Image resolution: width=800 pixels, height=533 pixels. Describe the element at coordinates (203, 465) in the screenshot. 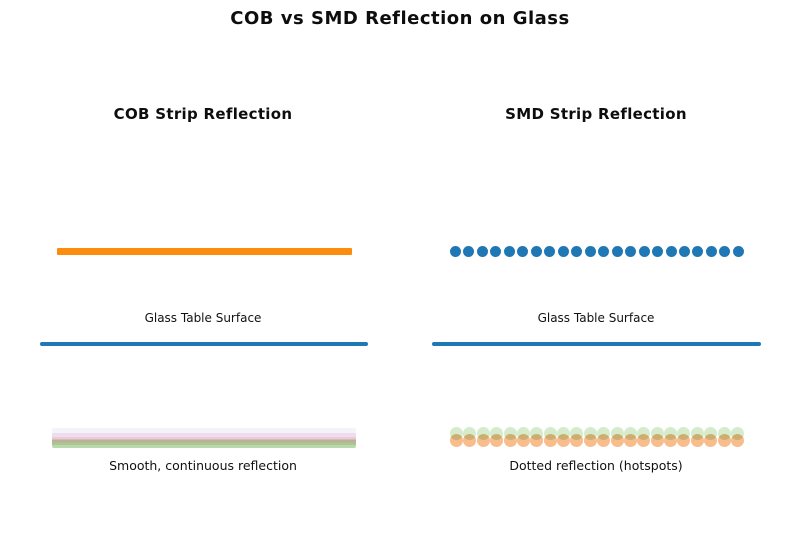

I see `cob-reflection-caption: Smooth, continuous reflection` at that location.